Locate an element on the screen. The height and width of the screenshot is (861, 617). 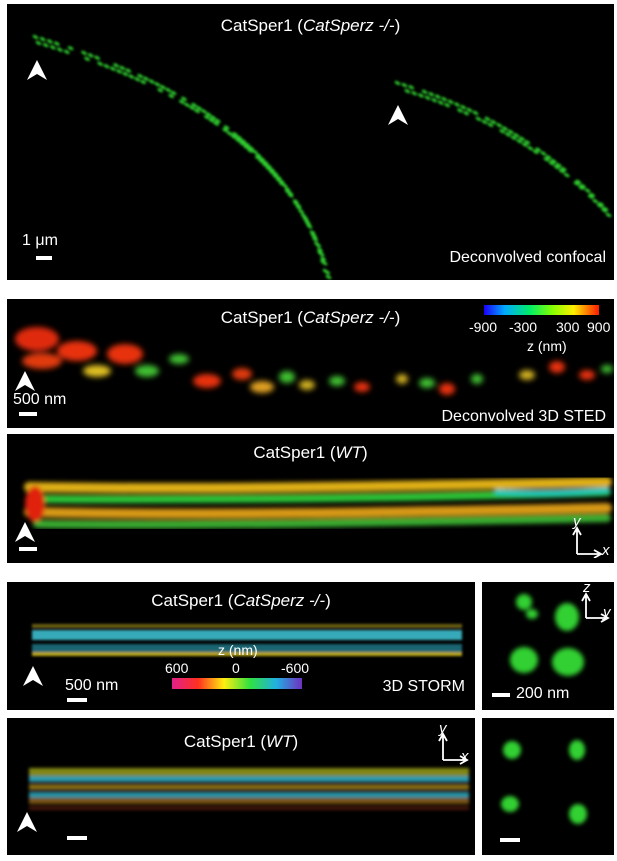
colorbar-tick: -900 is located at coordinates (483, 327).